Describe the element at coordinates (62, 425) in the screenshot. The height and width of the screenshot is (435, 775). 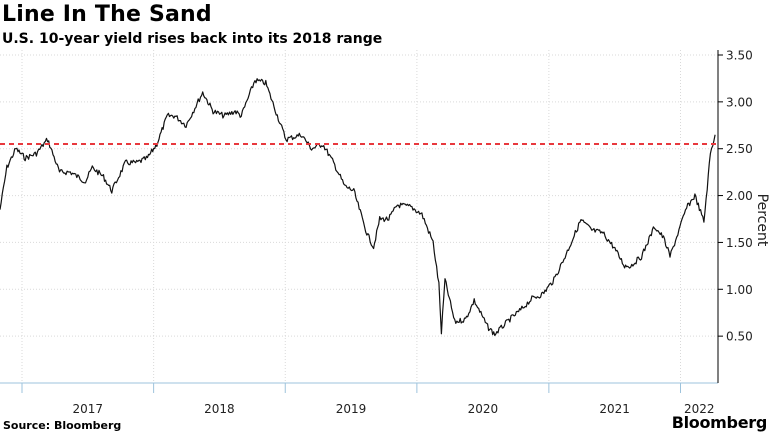
I see `source-note: Source: Bloomberg` at that location.